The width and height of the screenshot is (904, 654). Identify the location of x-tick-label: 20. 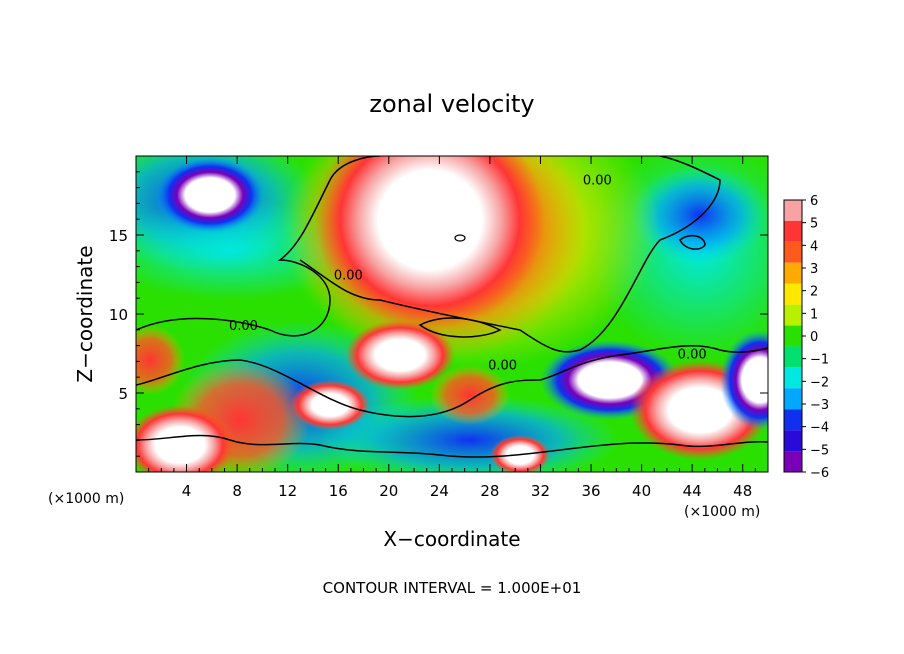
(388, 491).